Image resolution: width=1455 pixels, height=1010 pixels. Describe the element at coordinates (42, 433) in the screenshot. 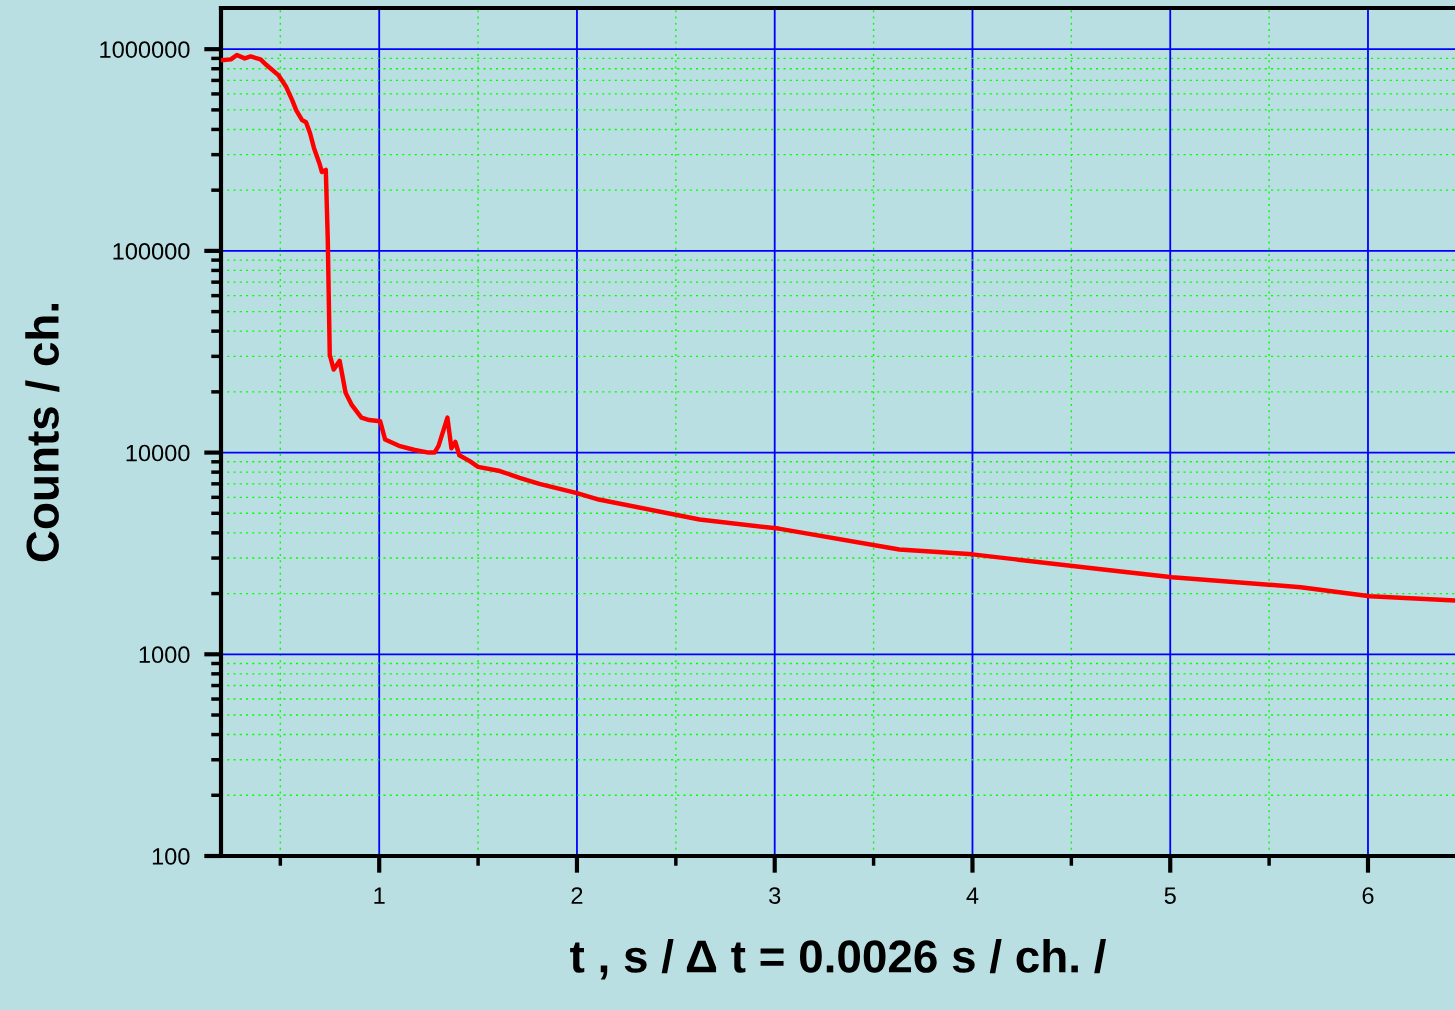

I see `y-axis-title: Counts / ch.` at that location.